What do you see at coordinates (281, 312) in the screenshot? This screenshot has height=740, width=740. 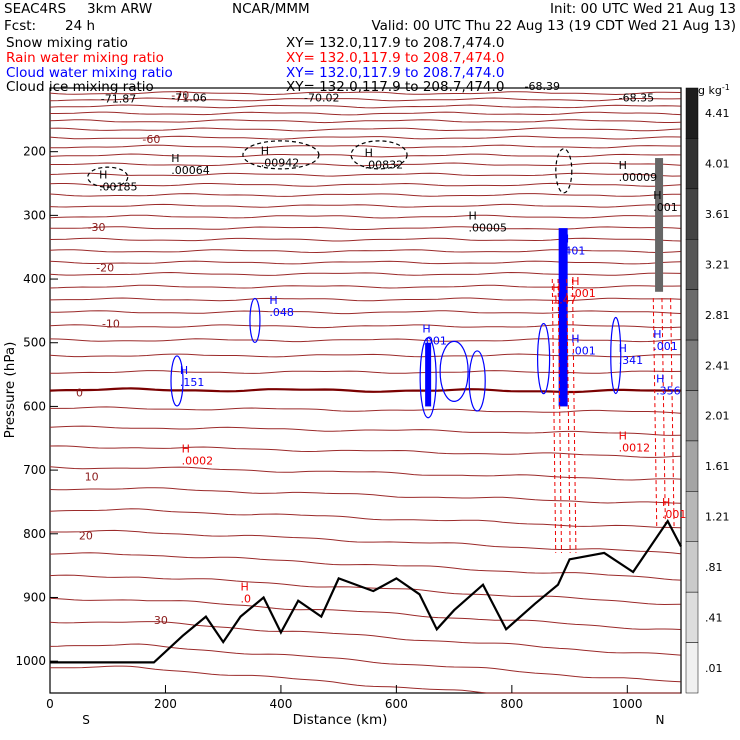 I see `value-label: .048` at bounding box center [281, 312].